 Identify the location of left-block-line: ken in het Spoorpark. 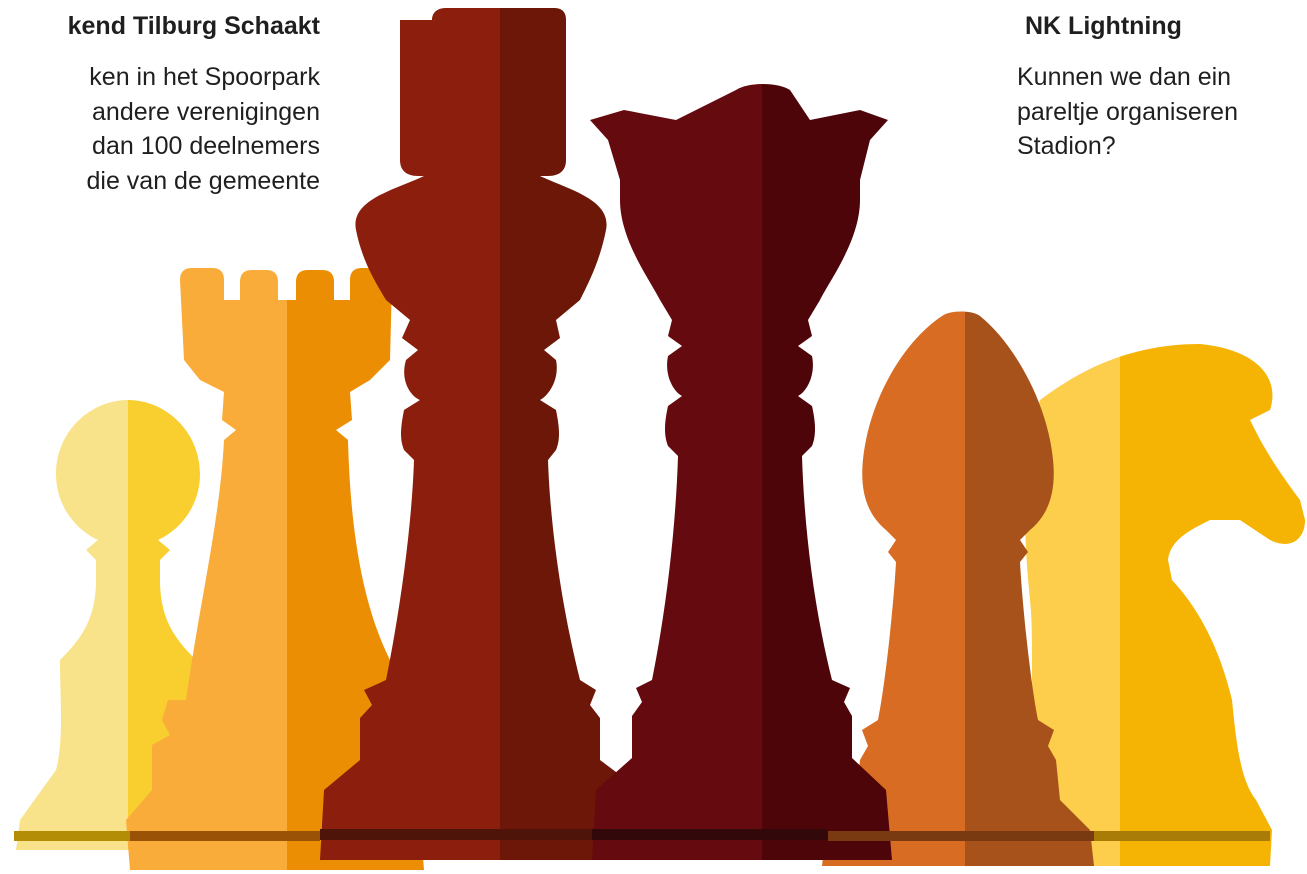
(204, 77).